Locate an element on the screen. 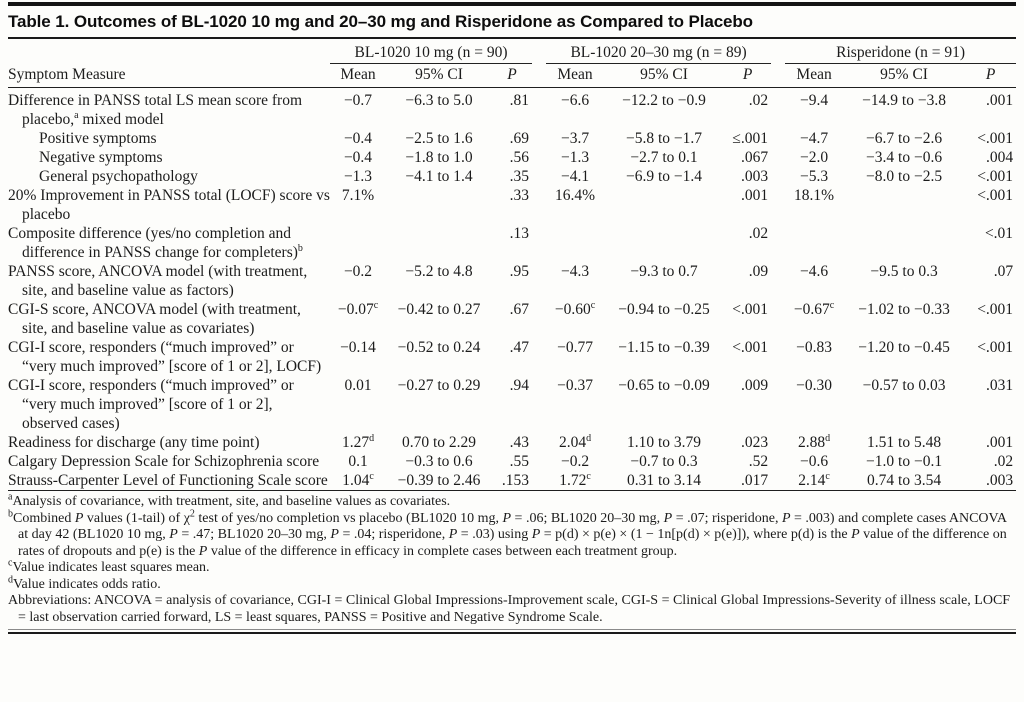 This screenshot has width=1024, height=702. bottom-rule is located at coordinates (512, 631).